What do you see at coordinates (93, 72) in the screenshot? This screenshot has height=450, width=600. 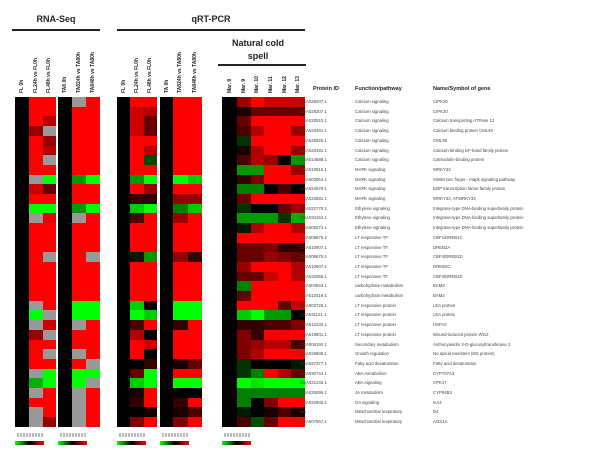 I see `column-label: TA848h vs TA80h` at bounding box center [93, 72].